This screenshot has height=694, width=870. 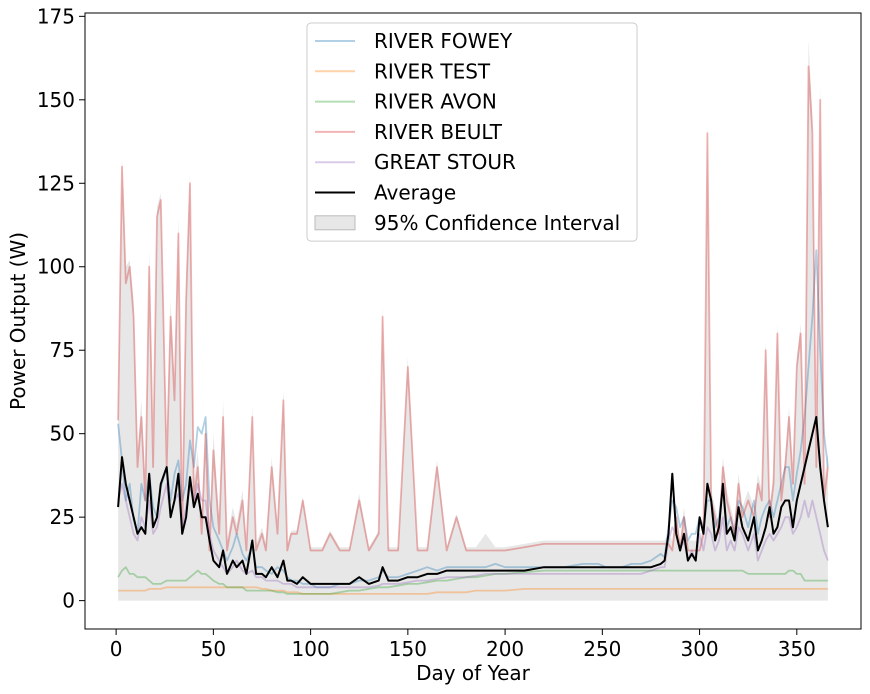 What do you see at coordinates (311, 649) in the screenshot?
I see `x-tick-label: 100` at bounding box center [311, 649].